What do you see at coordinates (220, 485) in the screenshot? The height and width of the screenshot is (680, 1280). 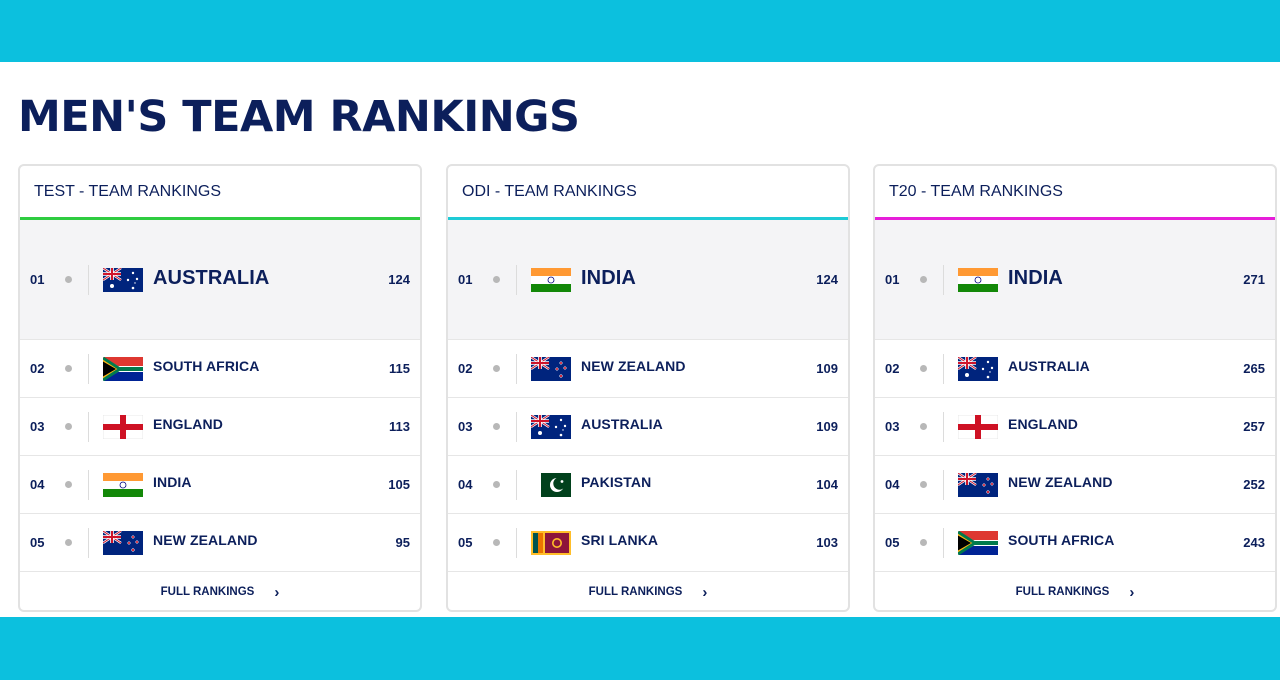 I see `ranking-row: 04 INDIA 105` at bounding box center [220, 485].